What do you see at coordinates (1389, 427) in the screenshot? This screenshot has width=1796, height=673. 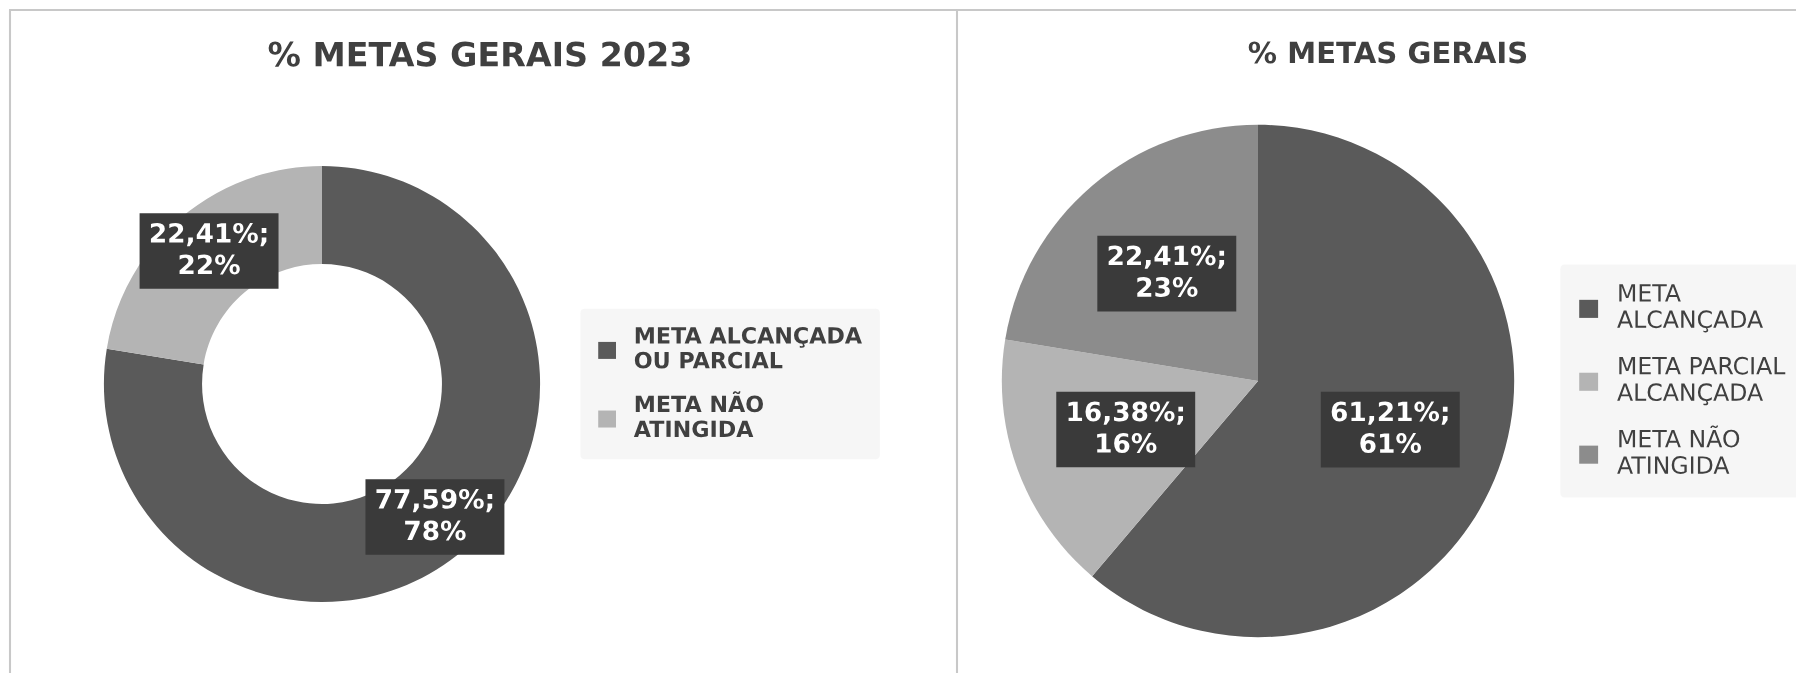 I see `data-label: 61,21%; 61%` at bounding box center [1389, 427].